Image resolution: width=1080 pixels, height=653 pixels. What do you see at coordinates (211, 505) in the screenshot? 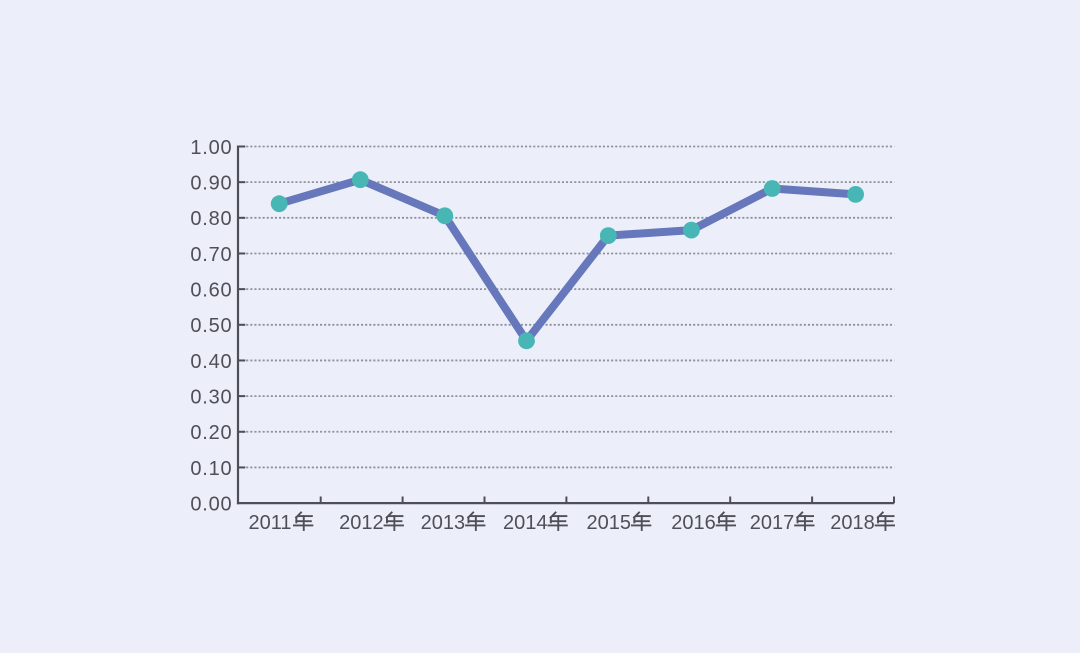
I see `svg-text: 0.00` at bounding box center [211, 505].